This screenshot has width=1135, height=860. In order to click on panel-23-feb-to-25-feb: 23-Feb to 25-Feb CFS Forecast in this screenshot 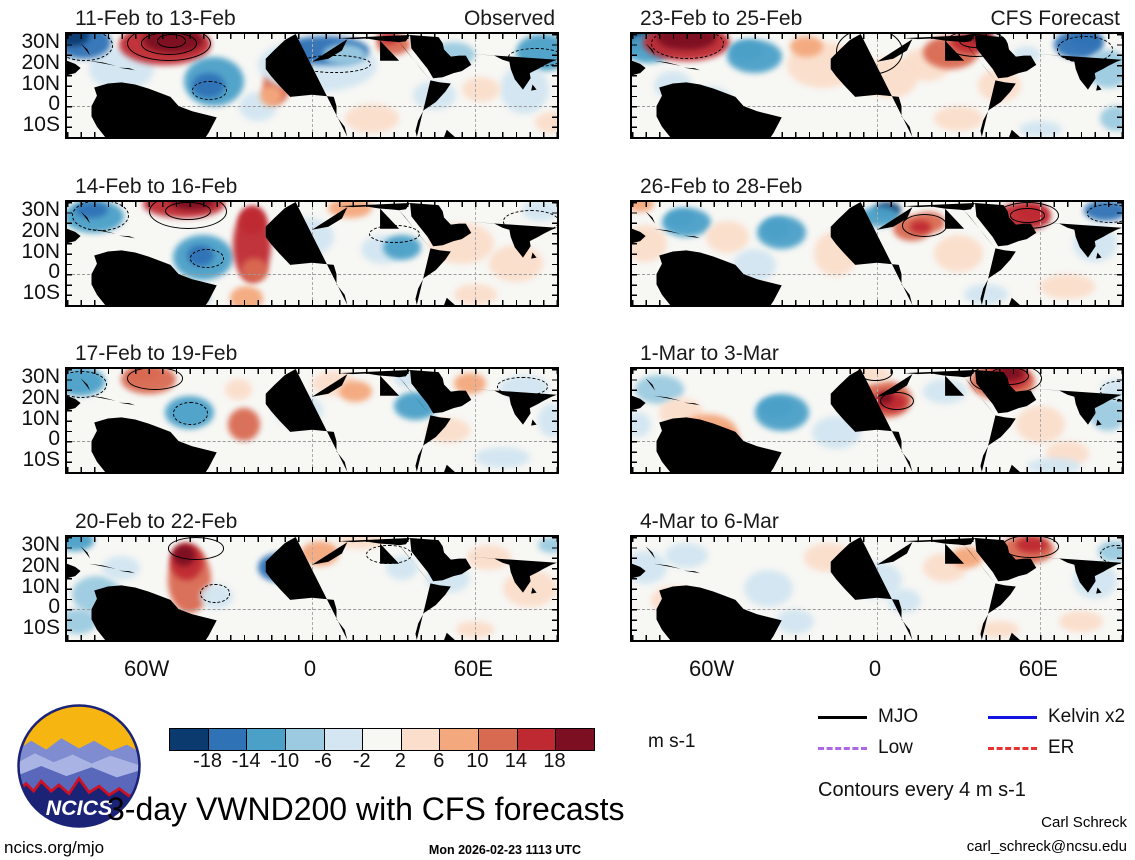, I will do `click(877, 71)`.